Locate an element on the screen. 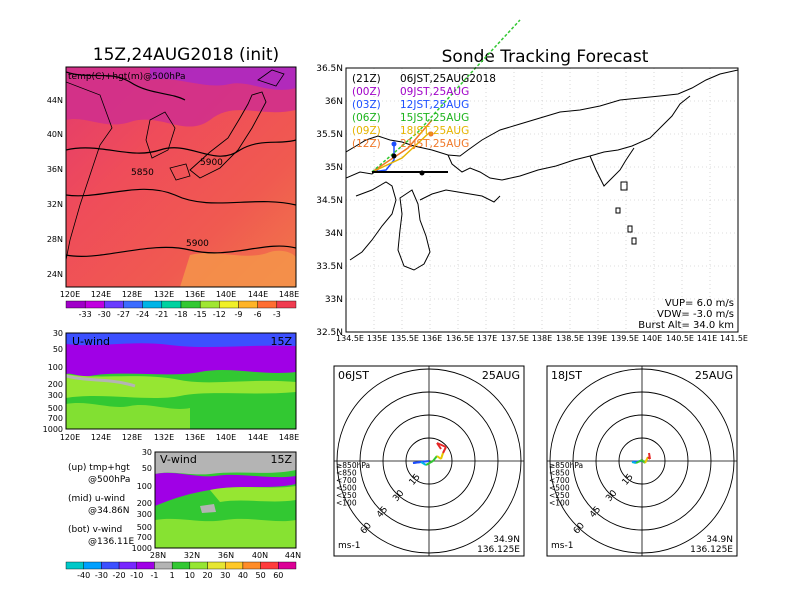  vwind-lat-ticks: 28N 32N 36N 40N 44N is located at coordinates (225, 555).